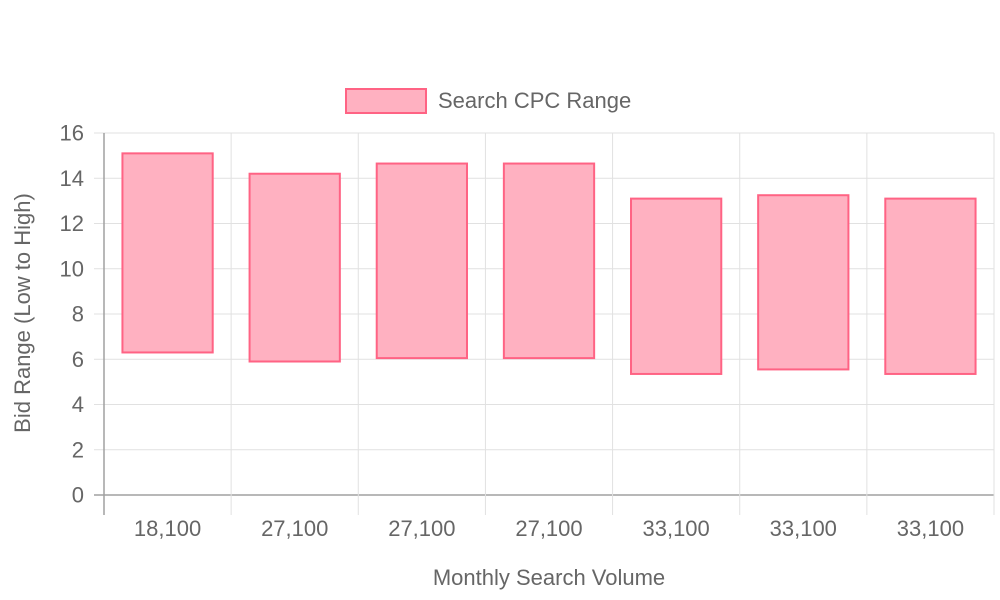  Describe the element at coordinates (72, 133) in the screenshot. I see `y-tick-label: 16` at that location.